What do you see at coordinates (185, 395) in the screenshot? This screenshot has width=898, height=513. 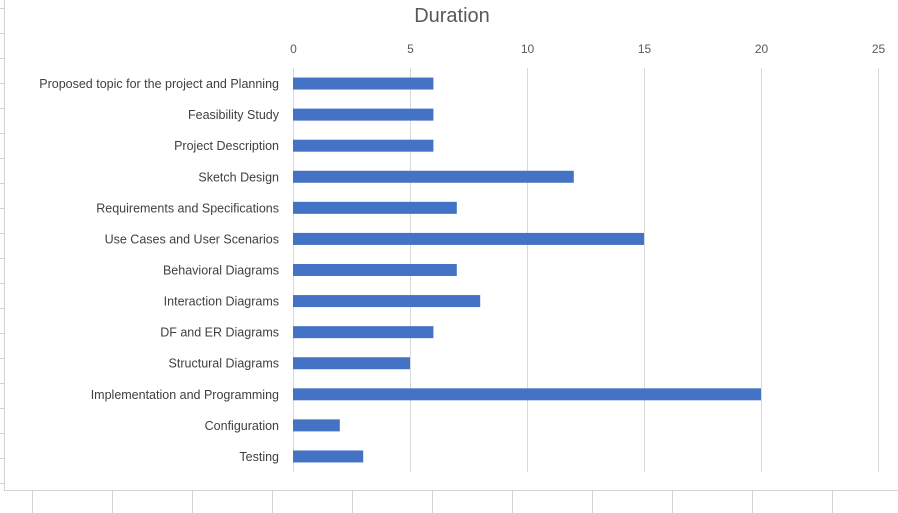 I see `y-category-label: Implementation and Programming` at bounding box center [185, 395].